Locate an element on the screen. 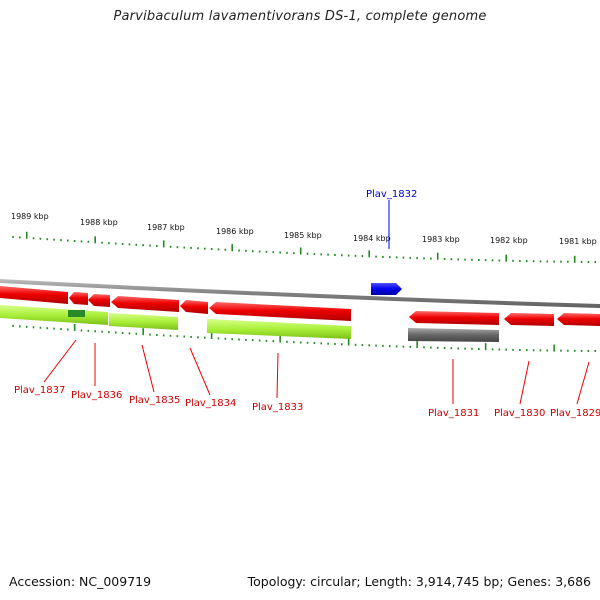  gene-label-plav-1834: Plav_1834 is located at coordinates (210, 403).